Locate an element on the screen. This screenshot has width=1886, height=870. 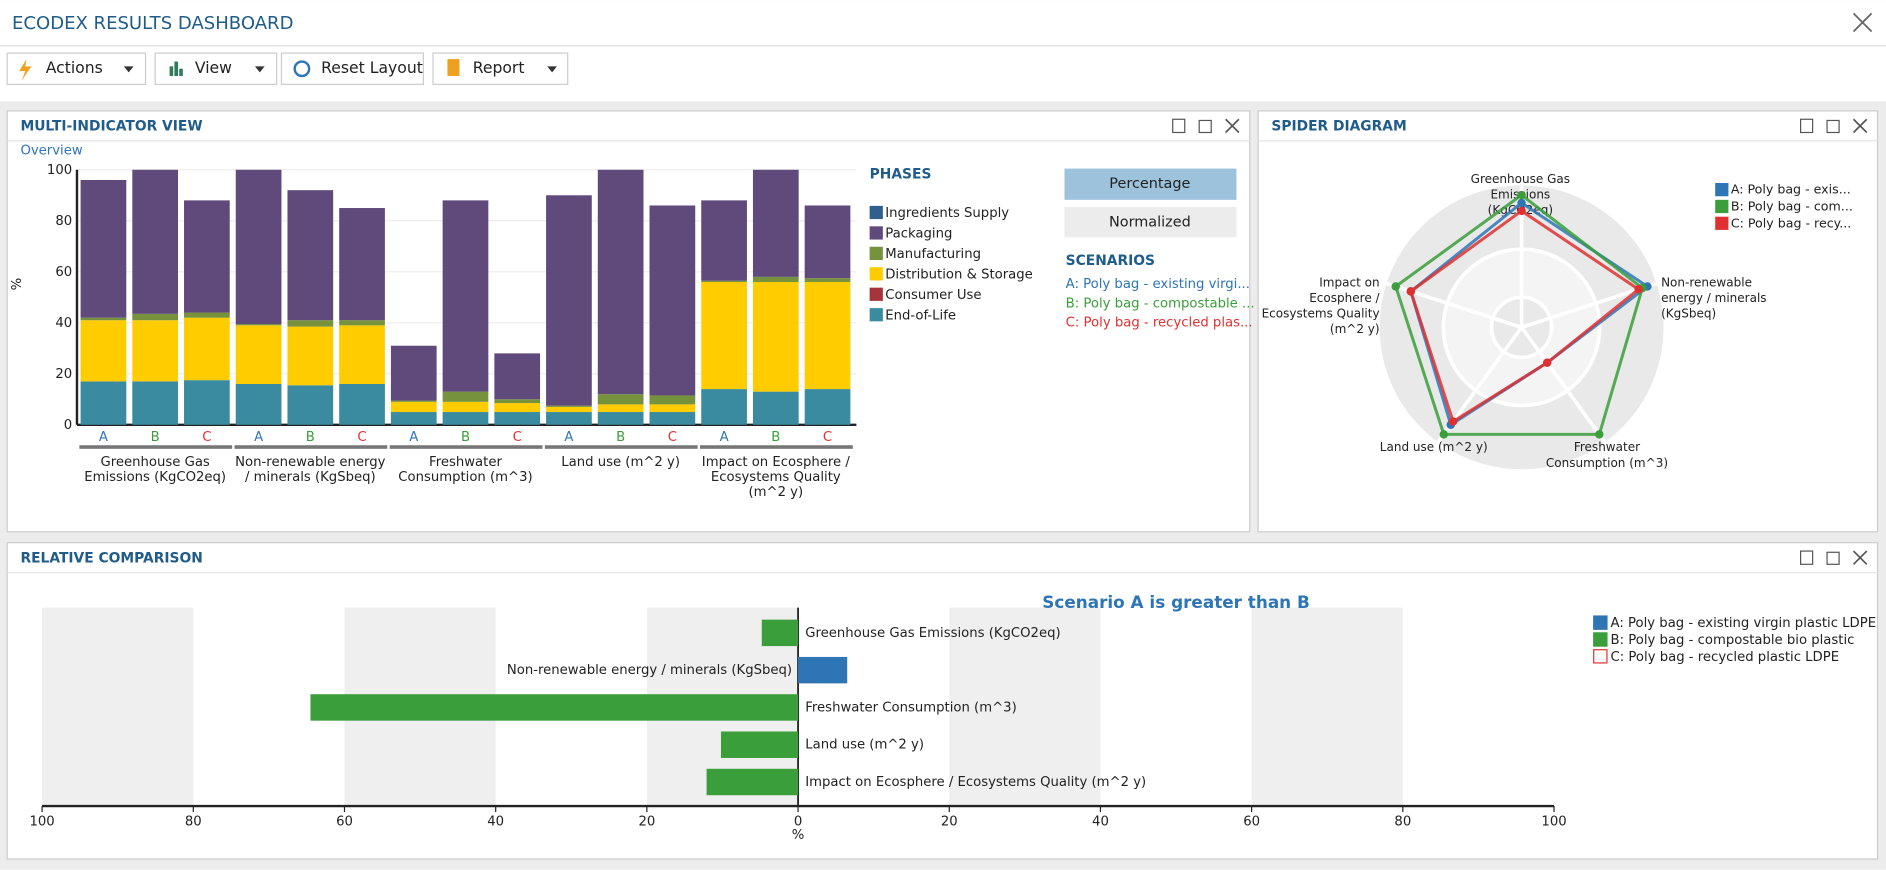
normalized-button: Normalized is located at coordinates (1150, 222).